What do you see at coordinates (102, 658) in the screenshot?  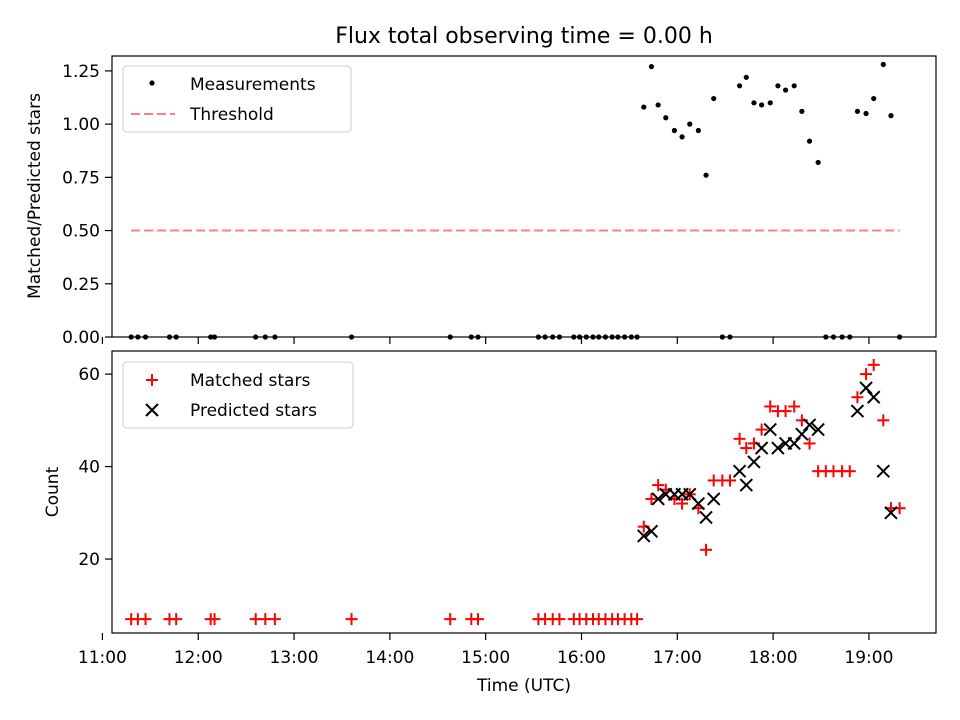 I see `bottom-x-tick-label: 11:00` at bounding box center [102, 658].